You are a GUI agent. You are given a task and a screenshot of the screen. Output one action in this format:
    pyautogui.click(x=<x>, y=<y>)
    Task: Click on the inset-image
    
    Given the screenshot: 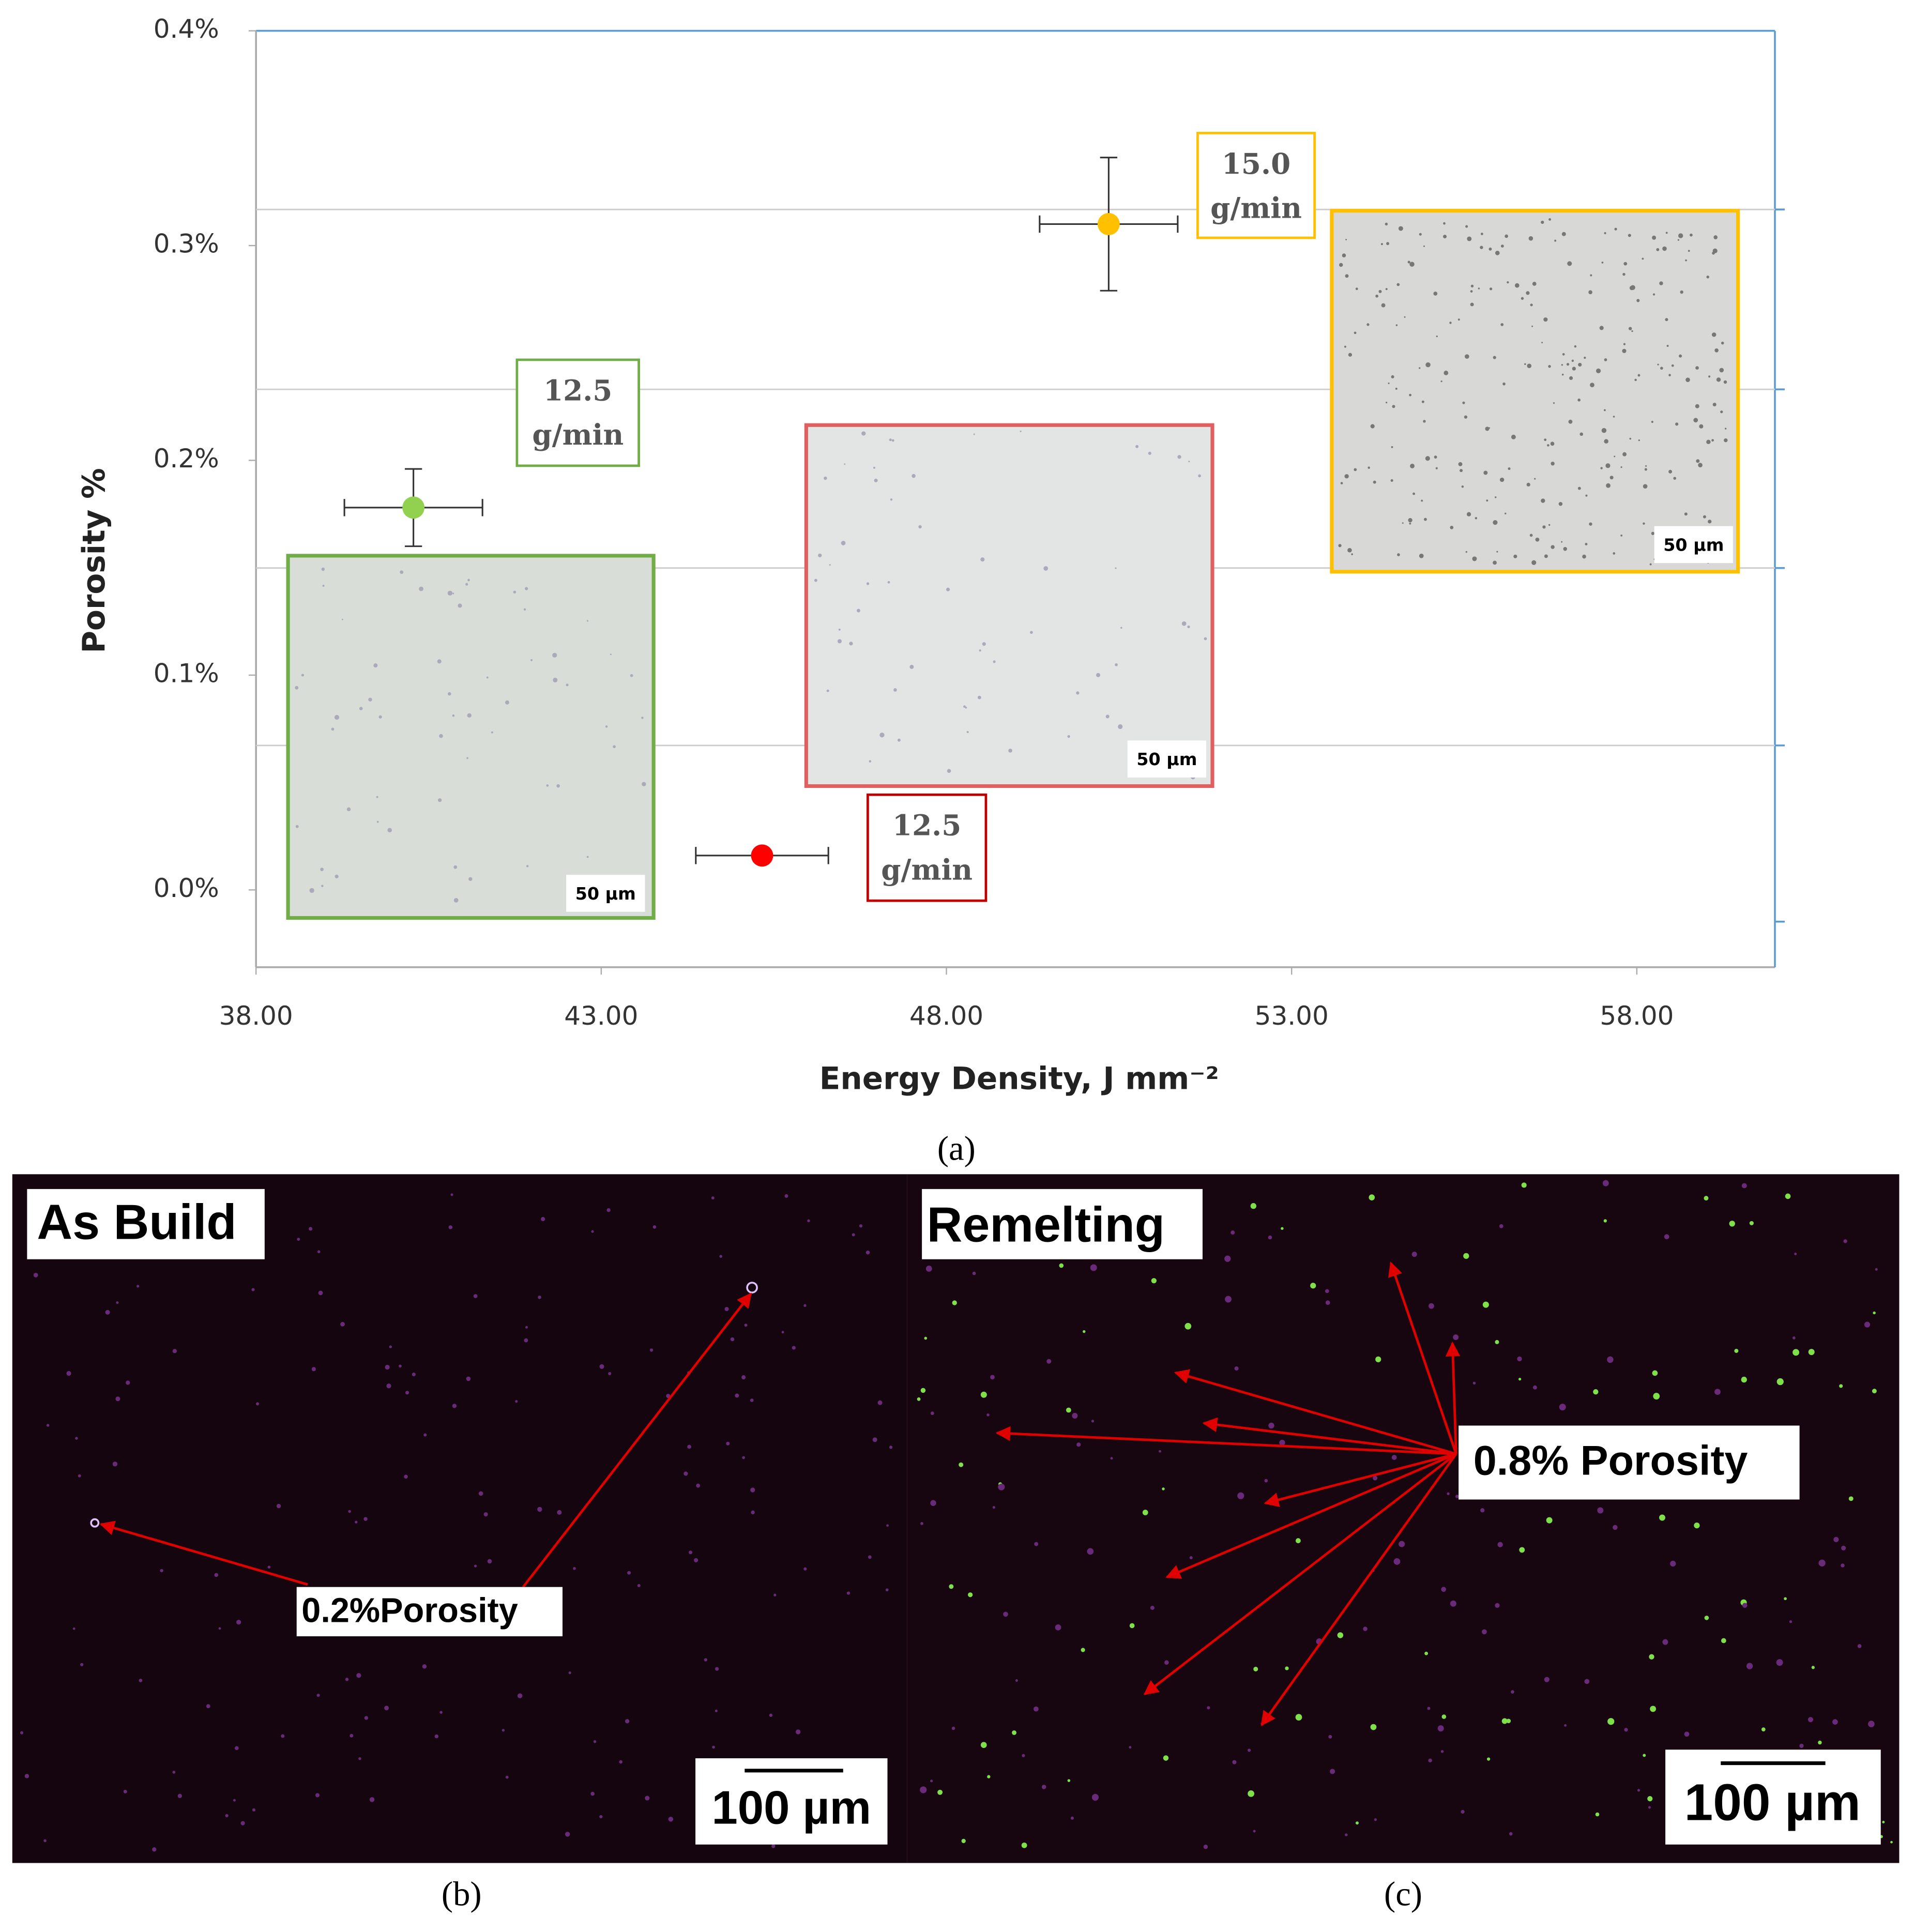 What is the action you would take?
    pyautogui.click(x=1009, y=606)
    